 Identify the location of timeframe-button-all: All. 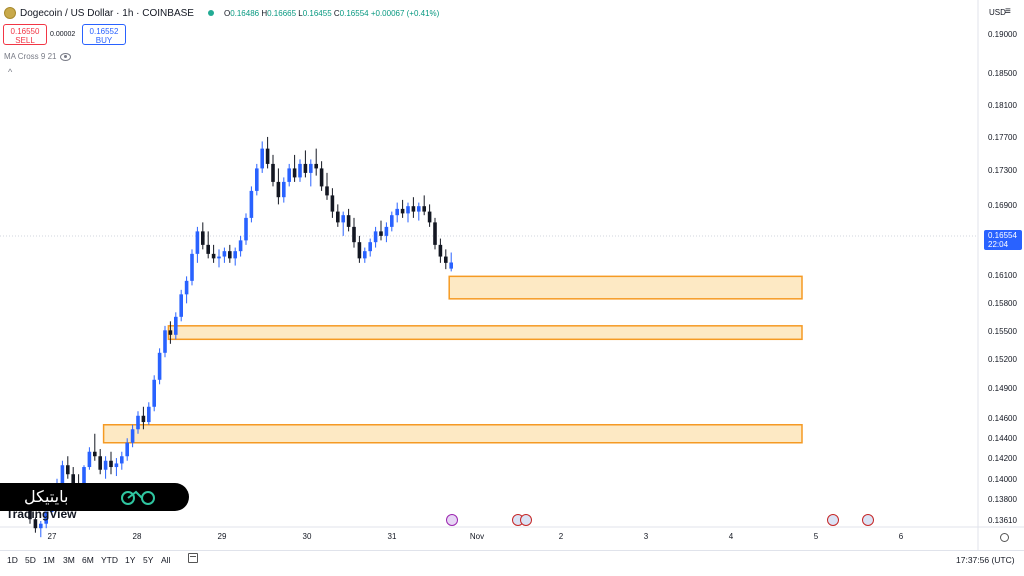
(166, 560).